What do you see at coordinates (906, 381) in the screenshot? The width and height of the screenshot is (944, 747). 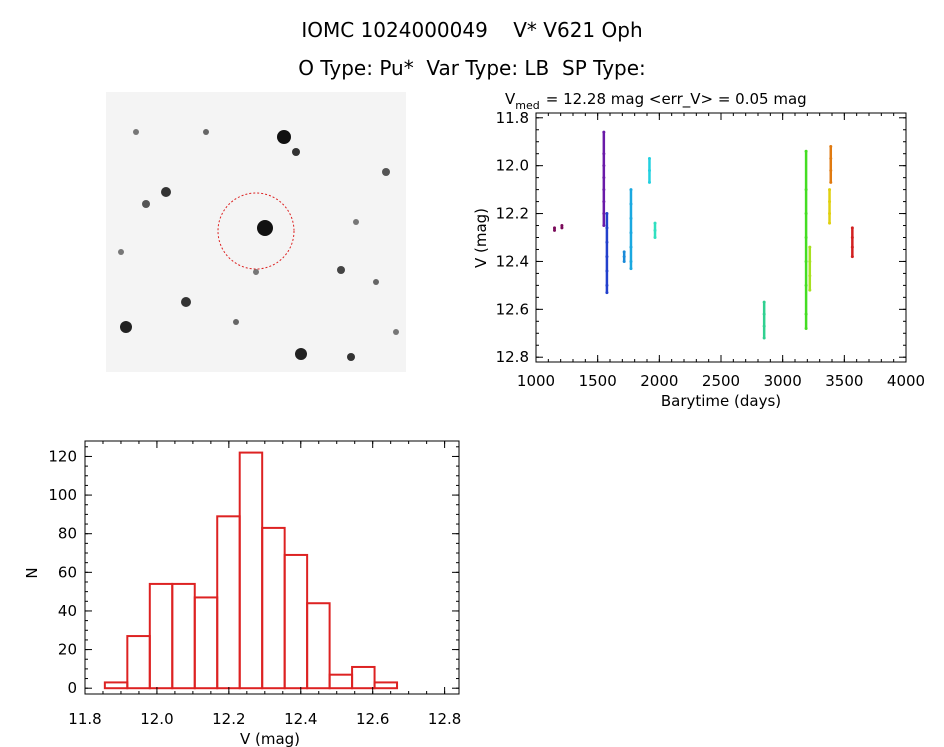 I see `lightcurve-x-tick-label: 4000` at bounding box center [906, 381].